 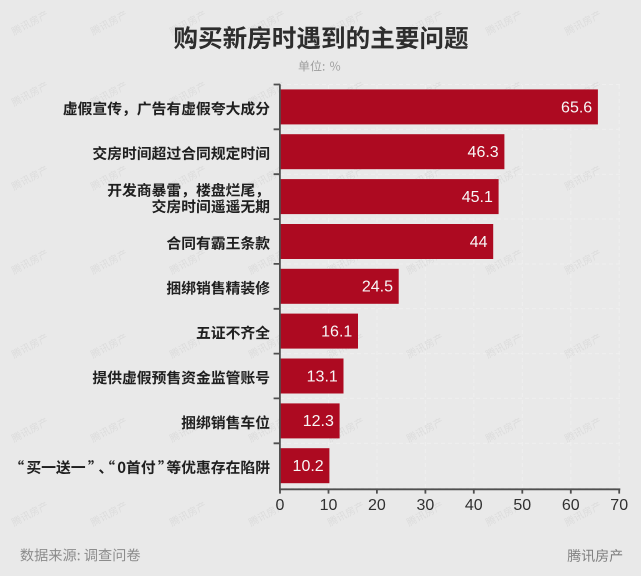 What do you see at coordinates (522, 505) in the screenshot?
I see `svg-text: 50` at bounding box center [522, 505].